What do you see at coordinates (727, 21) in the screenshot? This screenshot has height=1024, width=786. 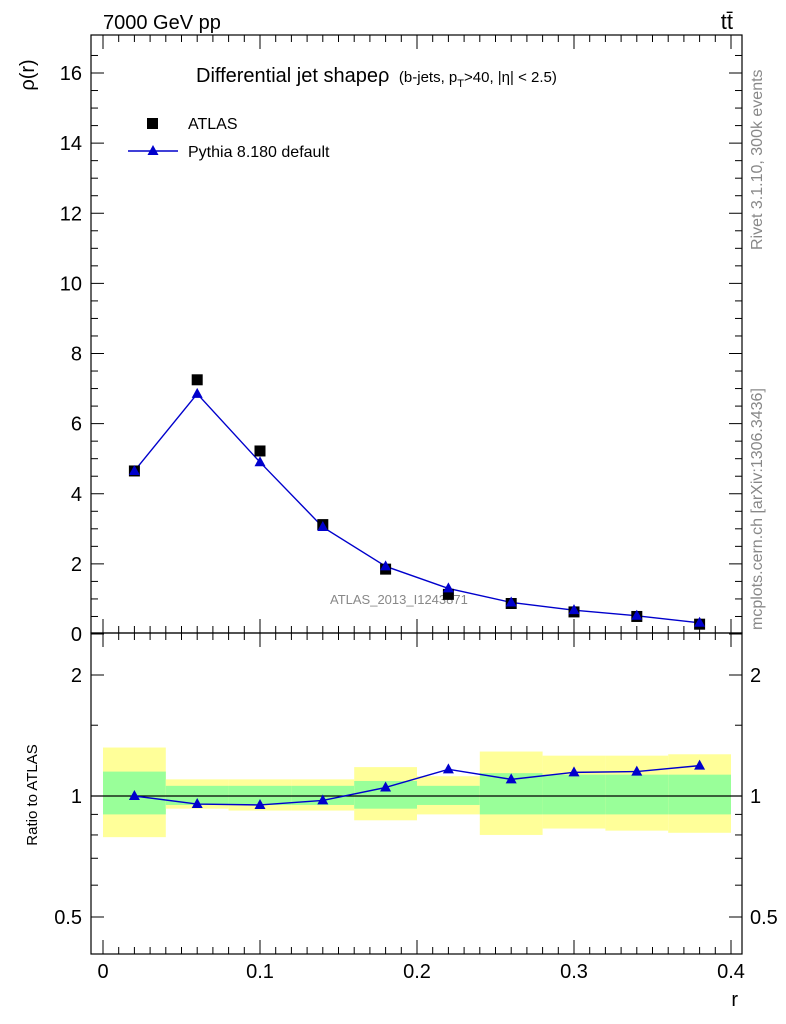 I see `process-label: tt̄` at bounding box center [727, 21].